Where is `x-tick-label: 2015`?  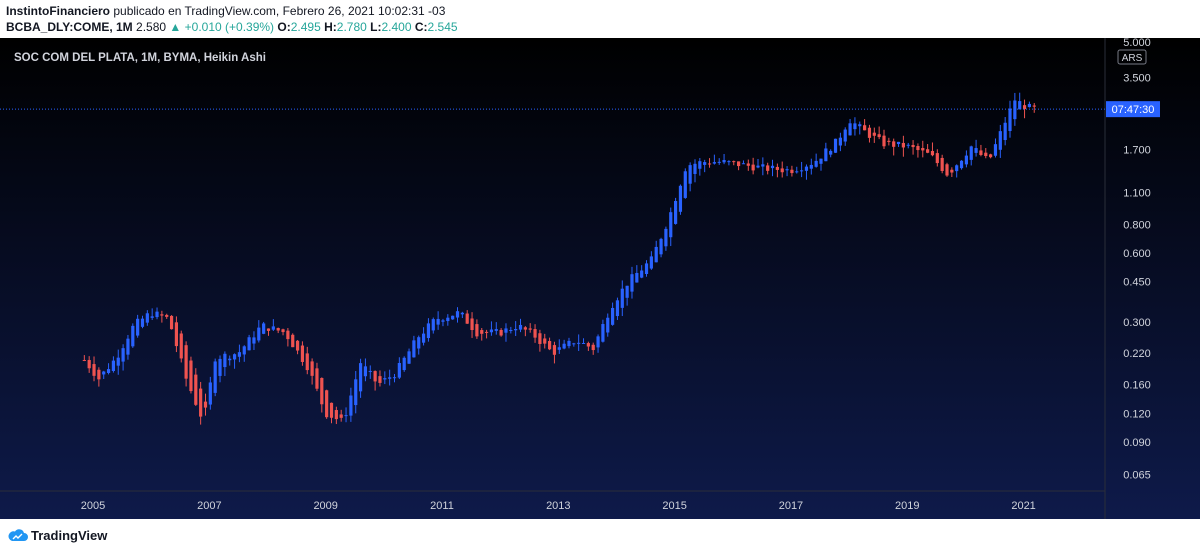 x-tick-label: 2015 is located at coordinates (674, 506).